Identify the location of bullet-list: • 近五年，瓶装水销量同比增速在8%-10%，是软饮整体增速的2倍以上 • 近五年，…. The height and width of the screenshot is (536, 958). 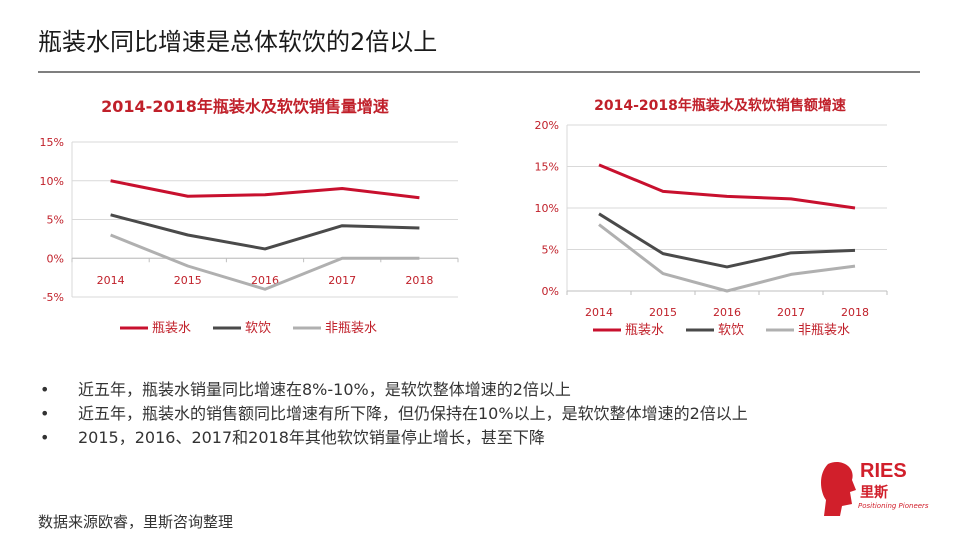
(430, 414).